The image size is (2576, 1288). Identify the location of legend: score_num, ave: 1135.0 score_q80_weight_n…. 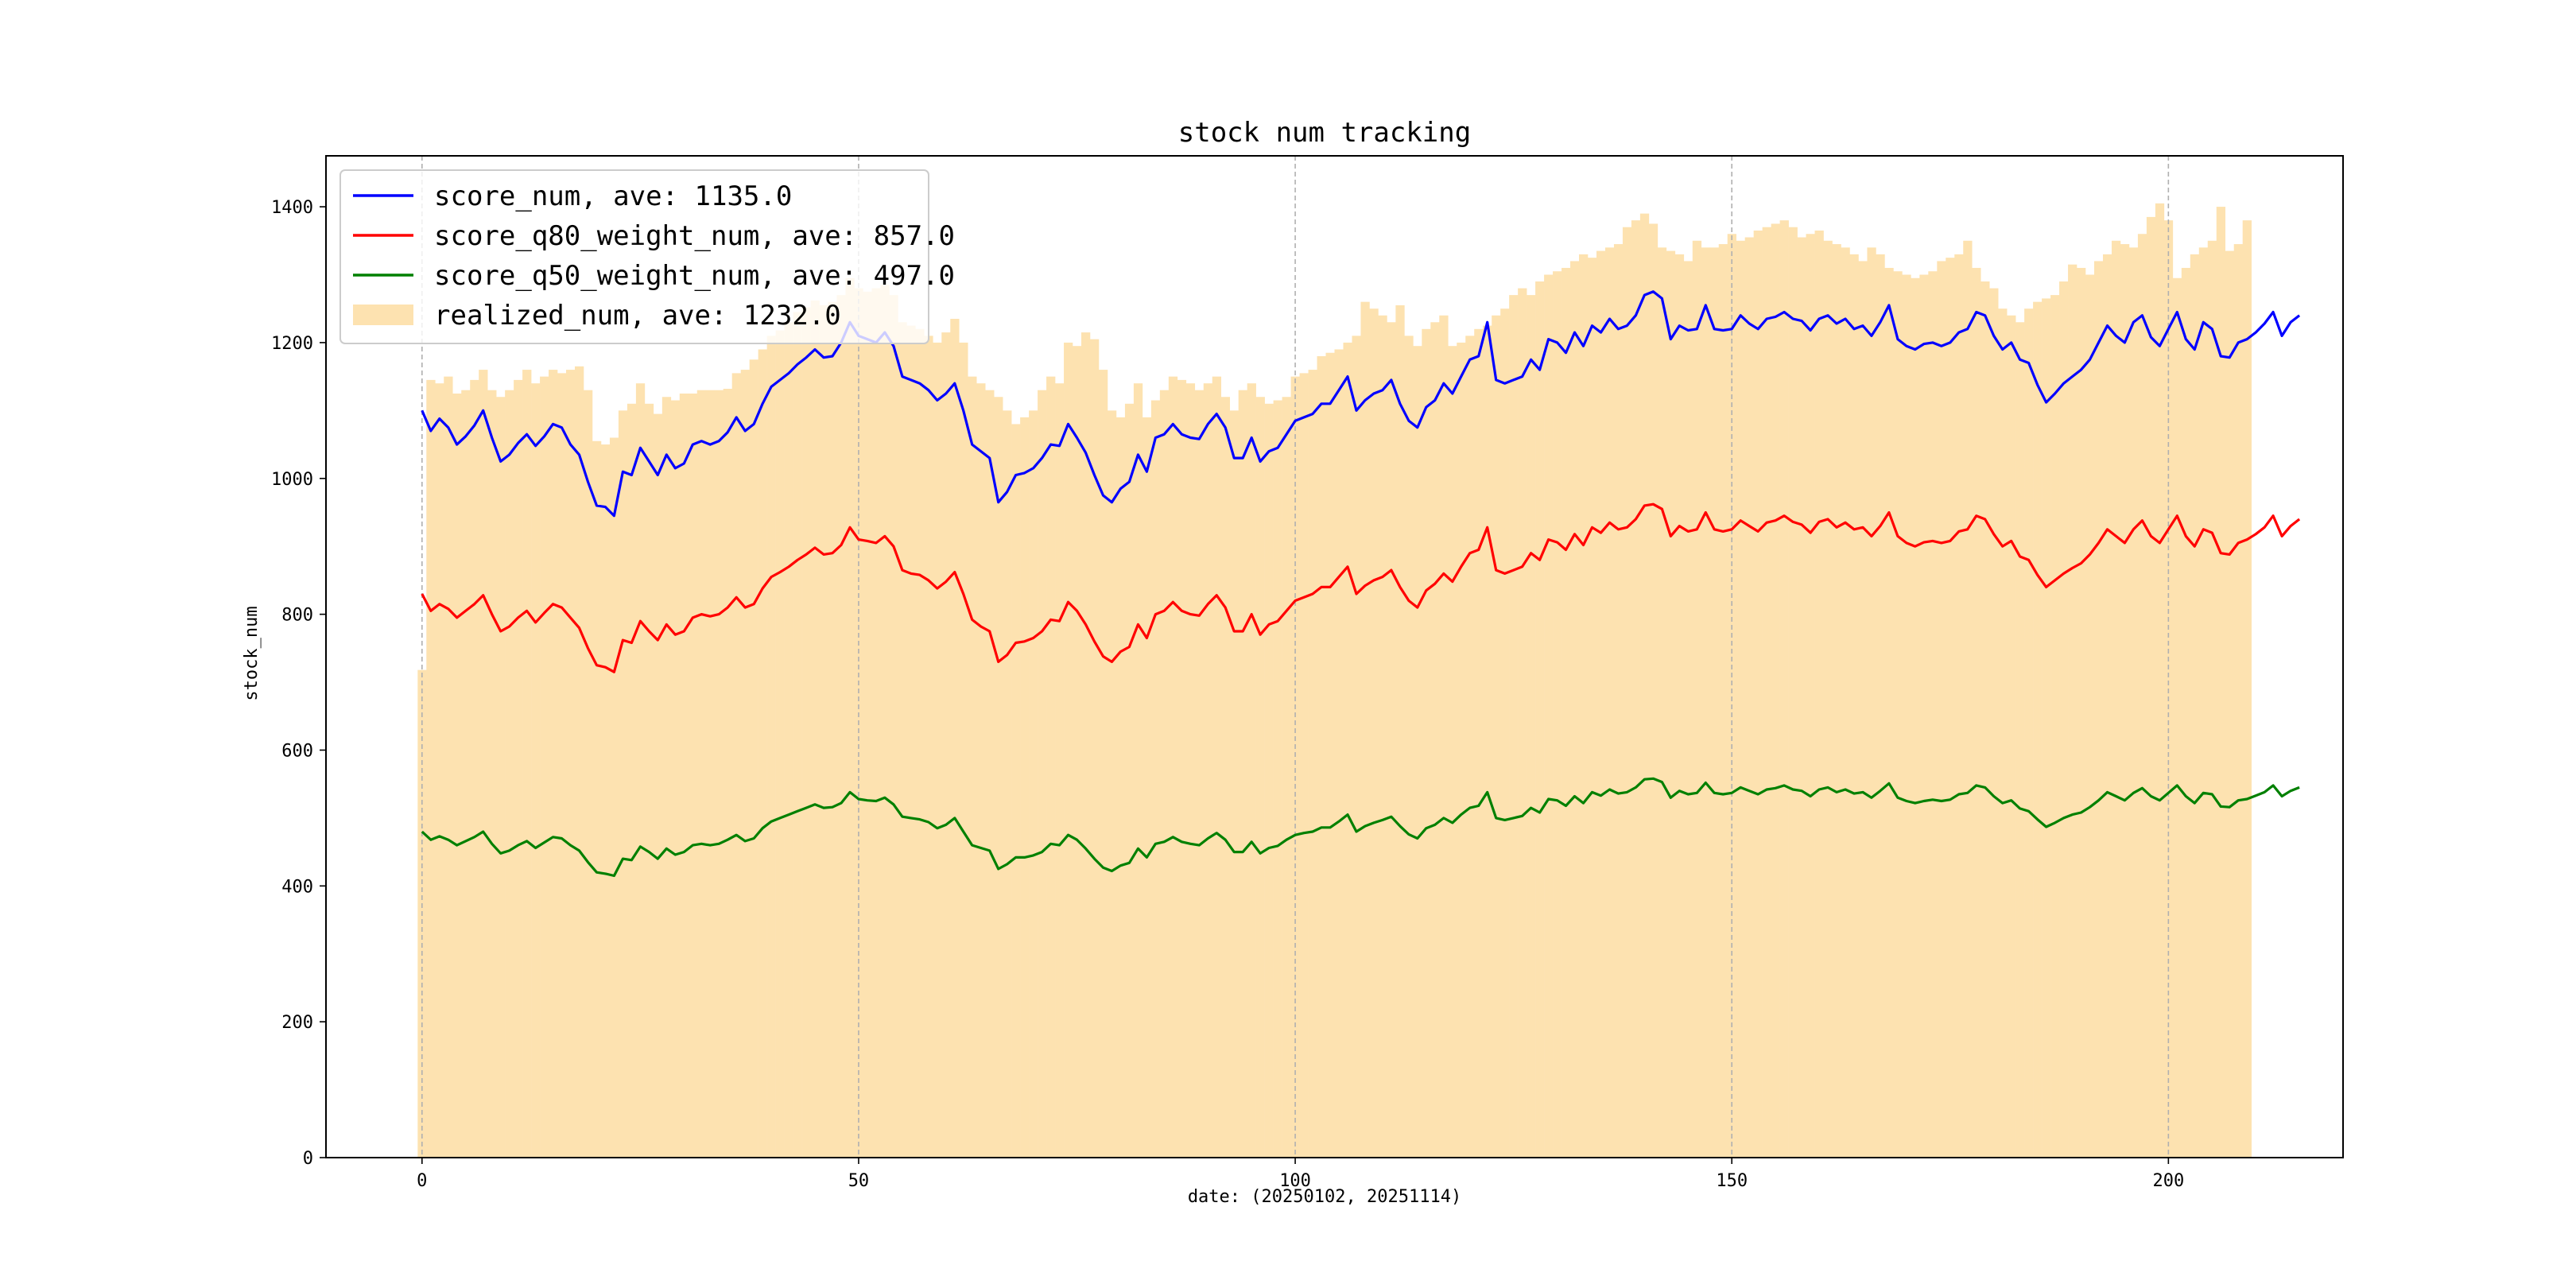
(647, 256).